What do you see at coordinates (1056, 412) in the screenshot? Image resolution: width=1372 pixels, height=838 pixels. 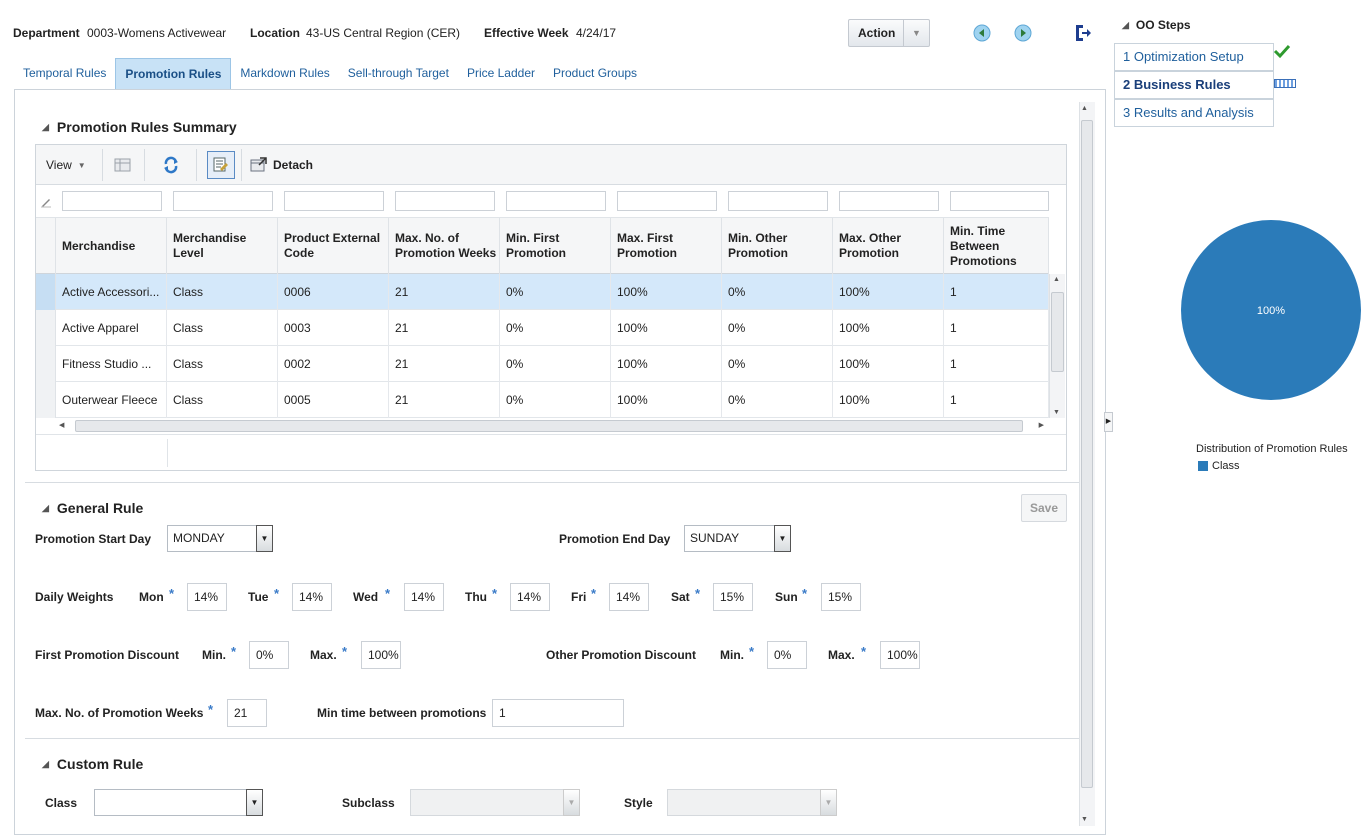 I see `scroll-down-icon: ▼` at bounding box center [1056, 412].